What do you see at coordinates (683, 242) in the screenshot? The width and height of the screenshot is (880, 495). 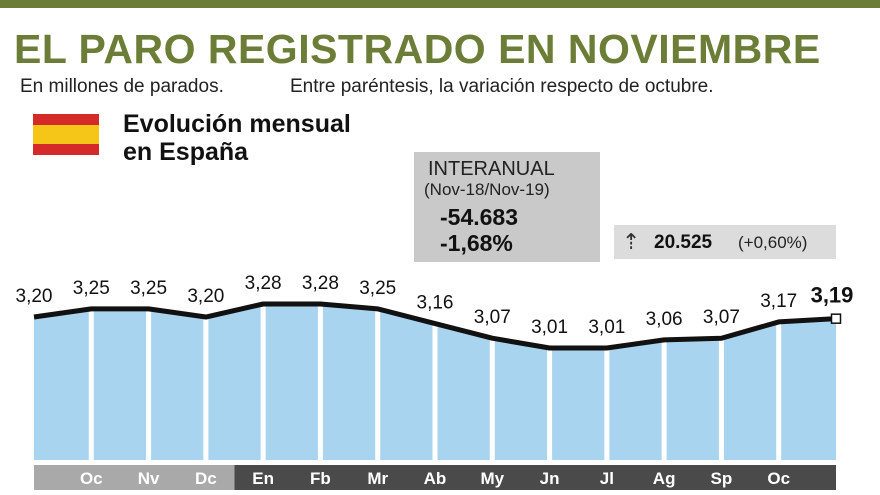 I see `monthly-change-value: 20.525` at bounding box center [683, 242].